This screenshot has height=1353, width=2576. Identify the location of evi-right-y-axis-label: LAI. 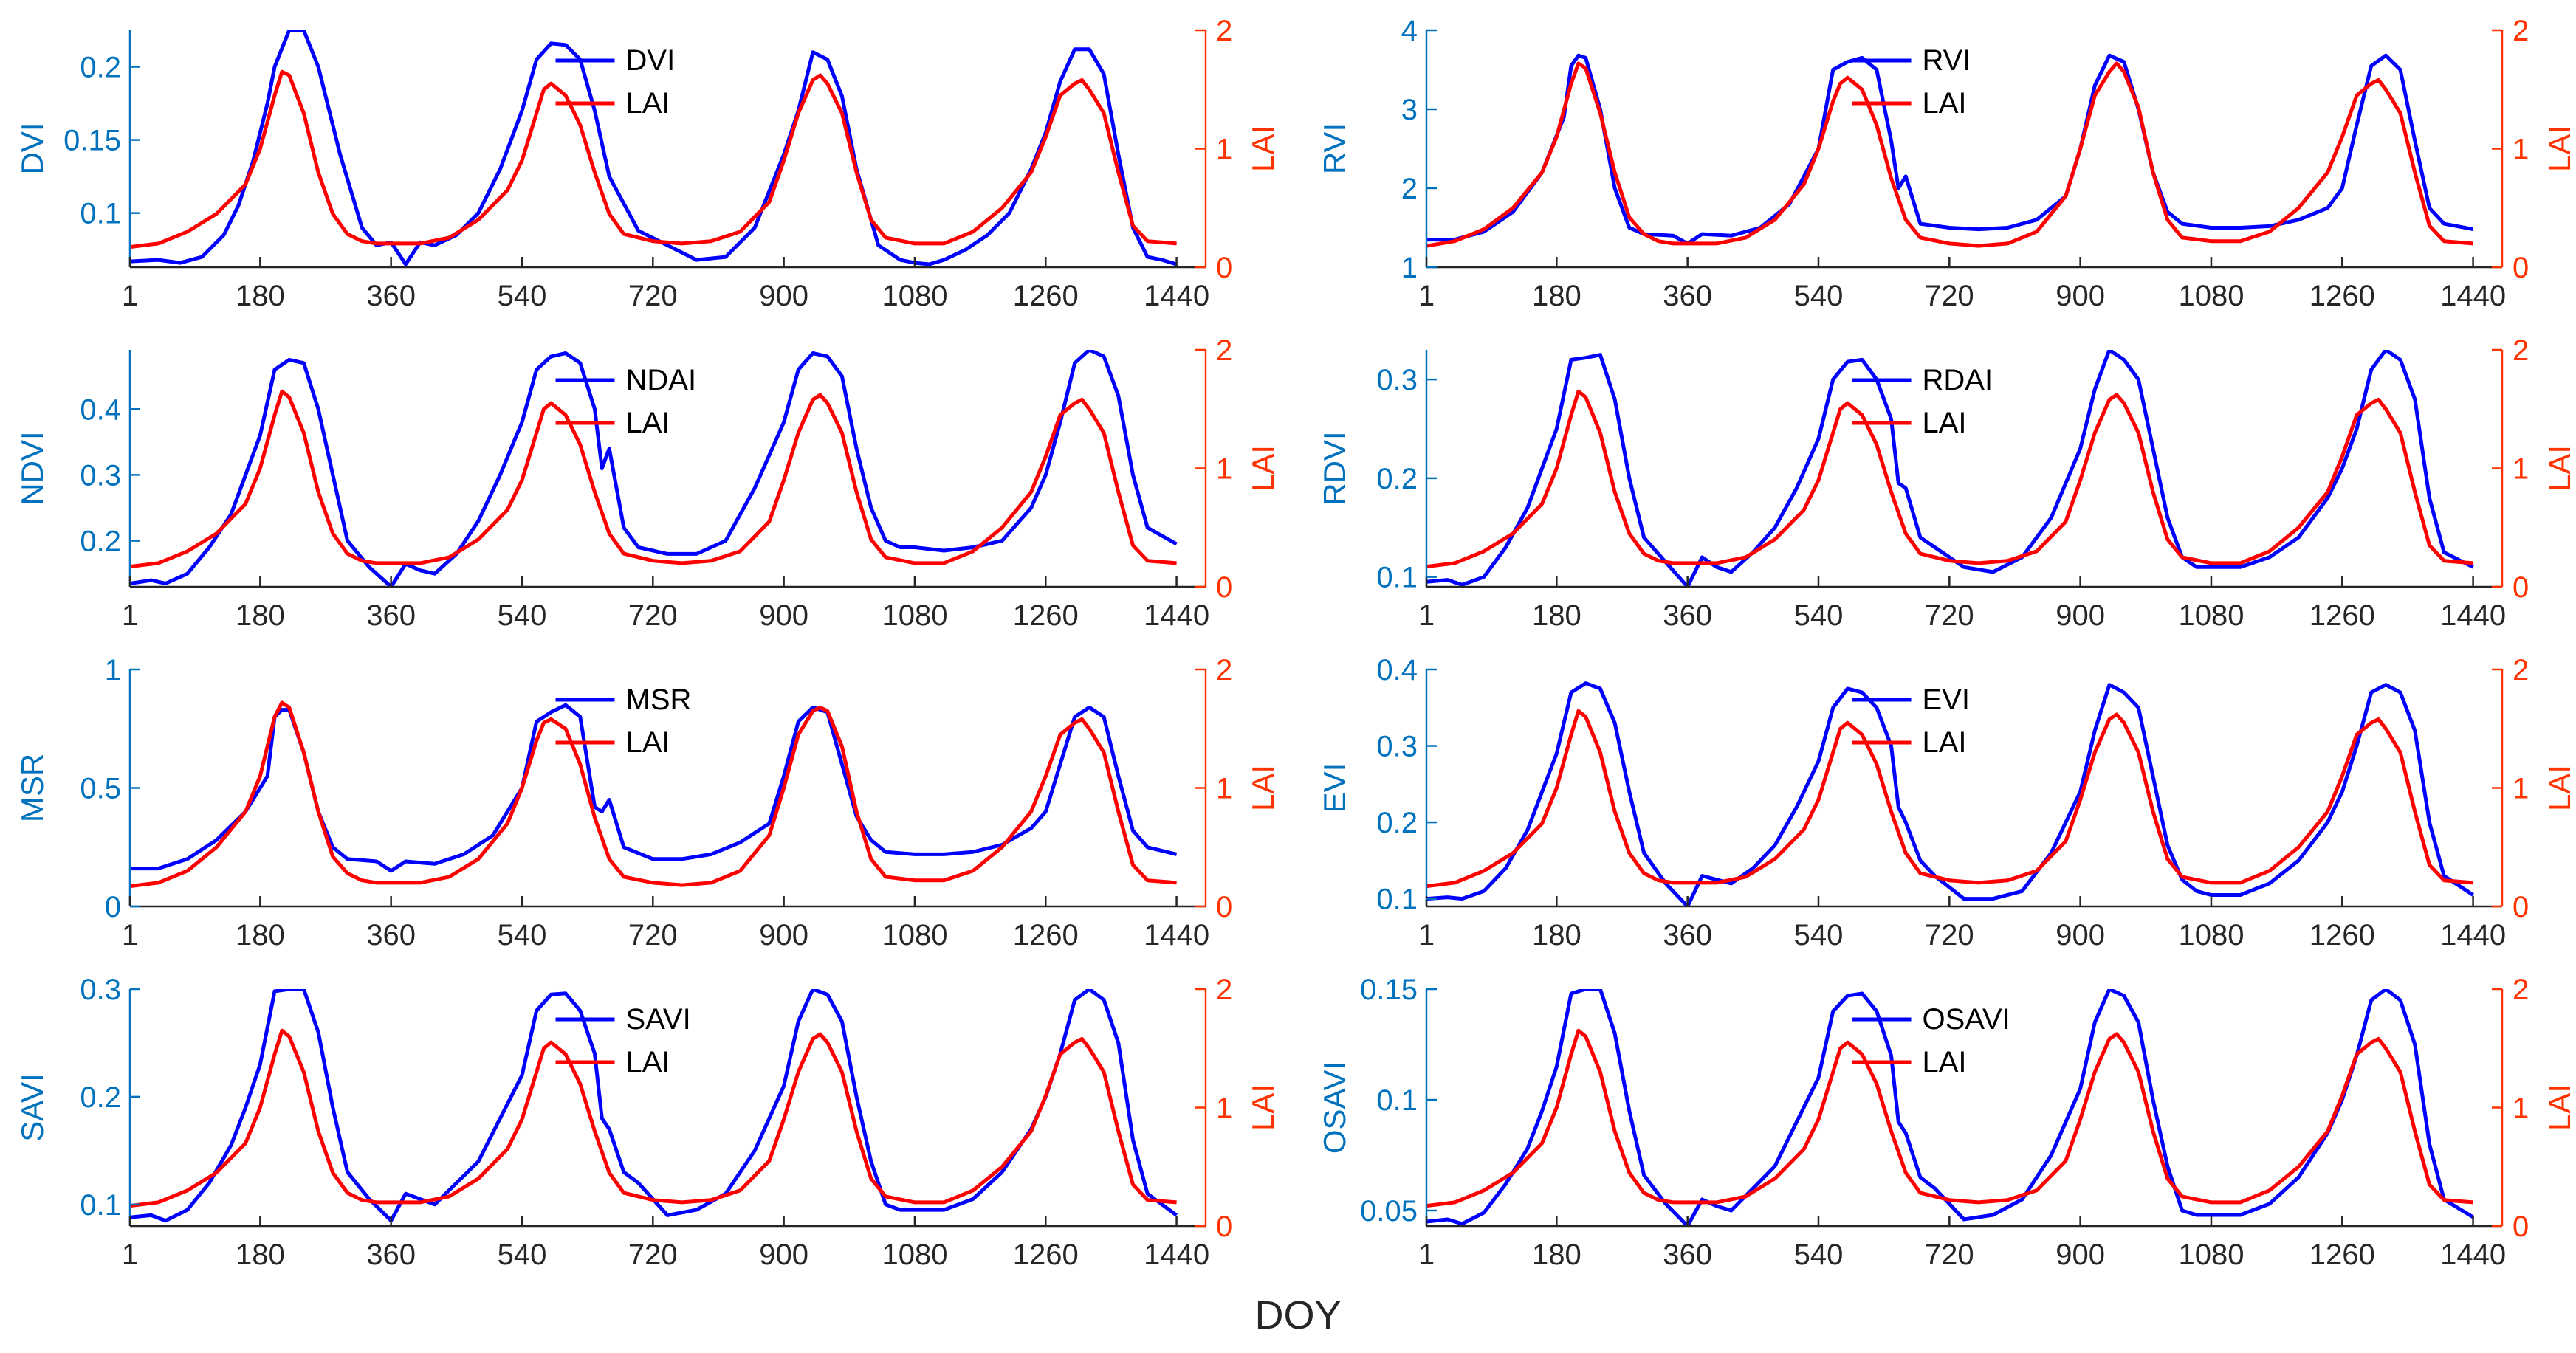
(2559, 788).